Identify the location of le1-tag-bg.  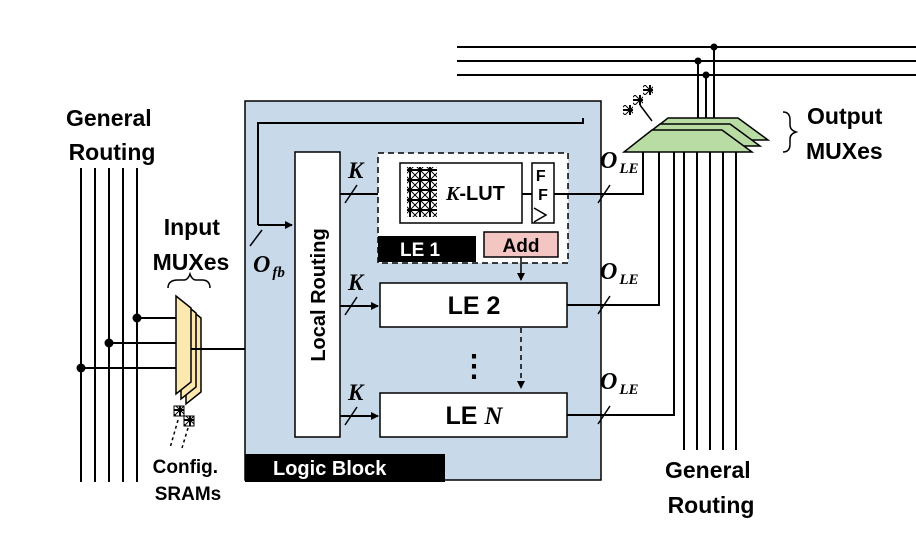
(427, 249).